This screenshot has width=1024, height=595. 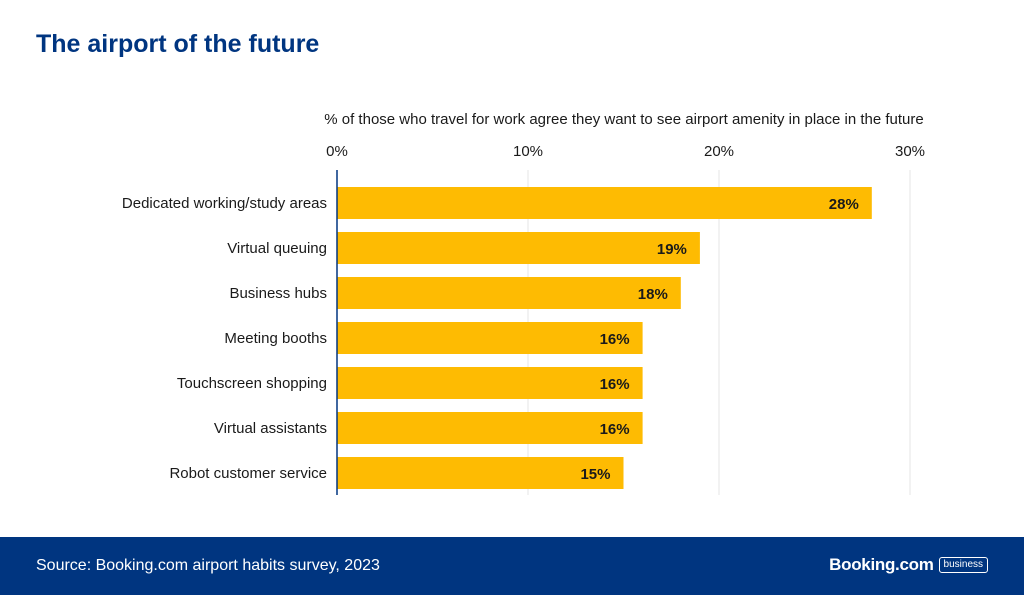 I want to click on category-label: Touchscreen shopping, so click(x=252, y=383).